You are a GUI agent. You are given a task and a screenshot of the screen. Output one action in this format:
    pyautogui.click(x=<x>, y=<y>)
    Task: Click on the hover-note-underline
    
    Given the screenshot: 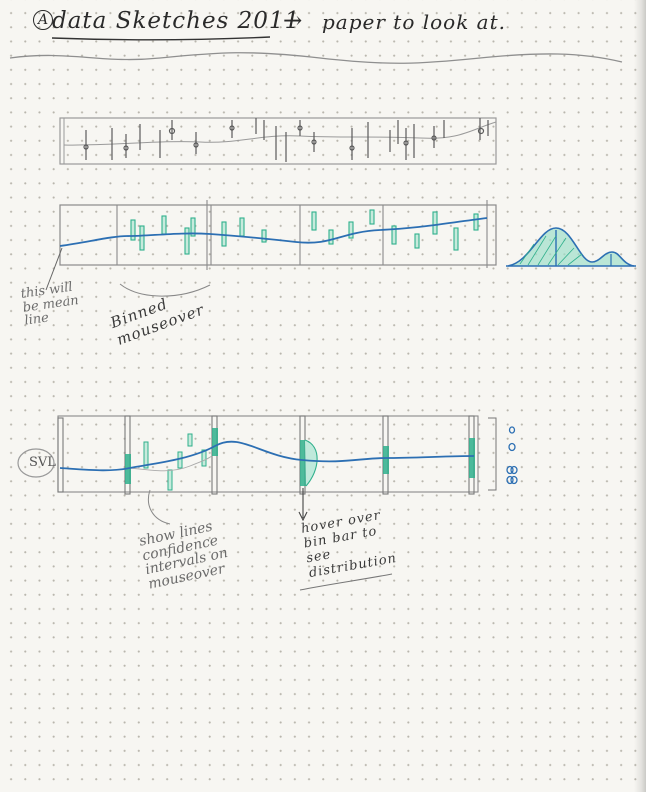 What is the action you would take?
    pyautogui.click(x=346, y=582)
    